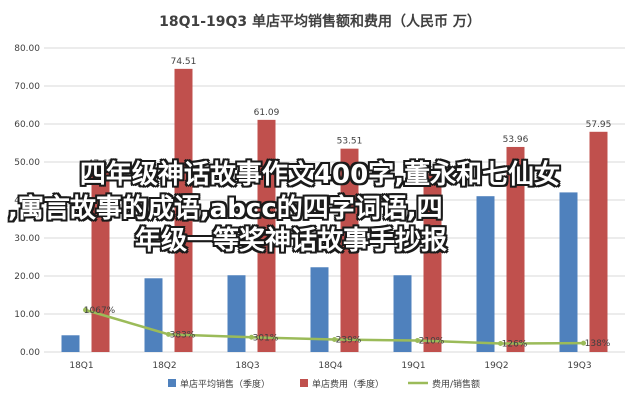  I want to click on bar-data-label: 74.51, so click(184, 62).